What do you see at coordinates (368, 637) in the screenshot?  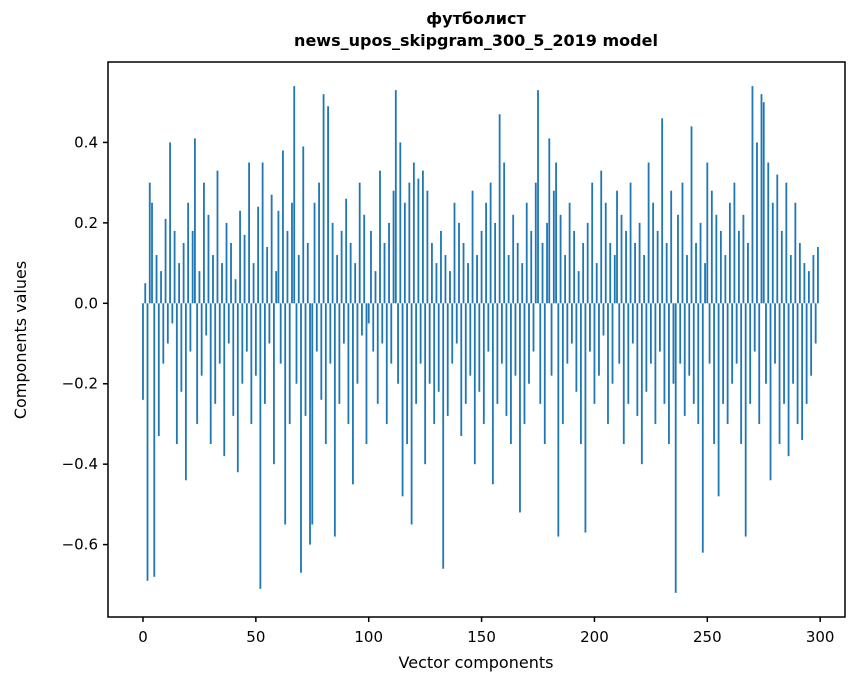 I see `x-tick-label: 100` at bounding box center [368, 637].